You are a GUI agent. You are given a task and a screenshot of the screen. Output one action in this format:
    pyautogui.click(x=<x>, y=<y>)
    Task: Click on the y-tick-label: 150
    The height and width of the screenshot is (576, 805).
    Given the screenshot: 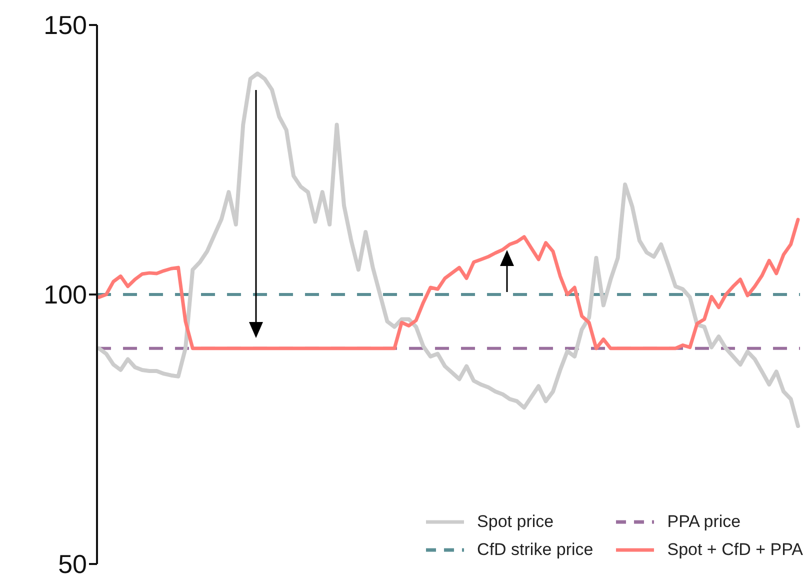 What is the action you would take?
    pyautogui.click(x=65, y=25)
    